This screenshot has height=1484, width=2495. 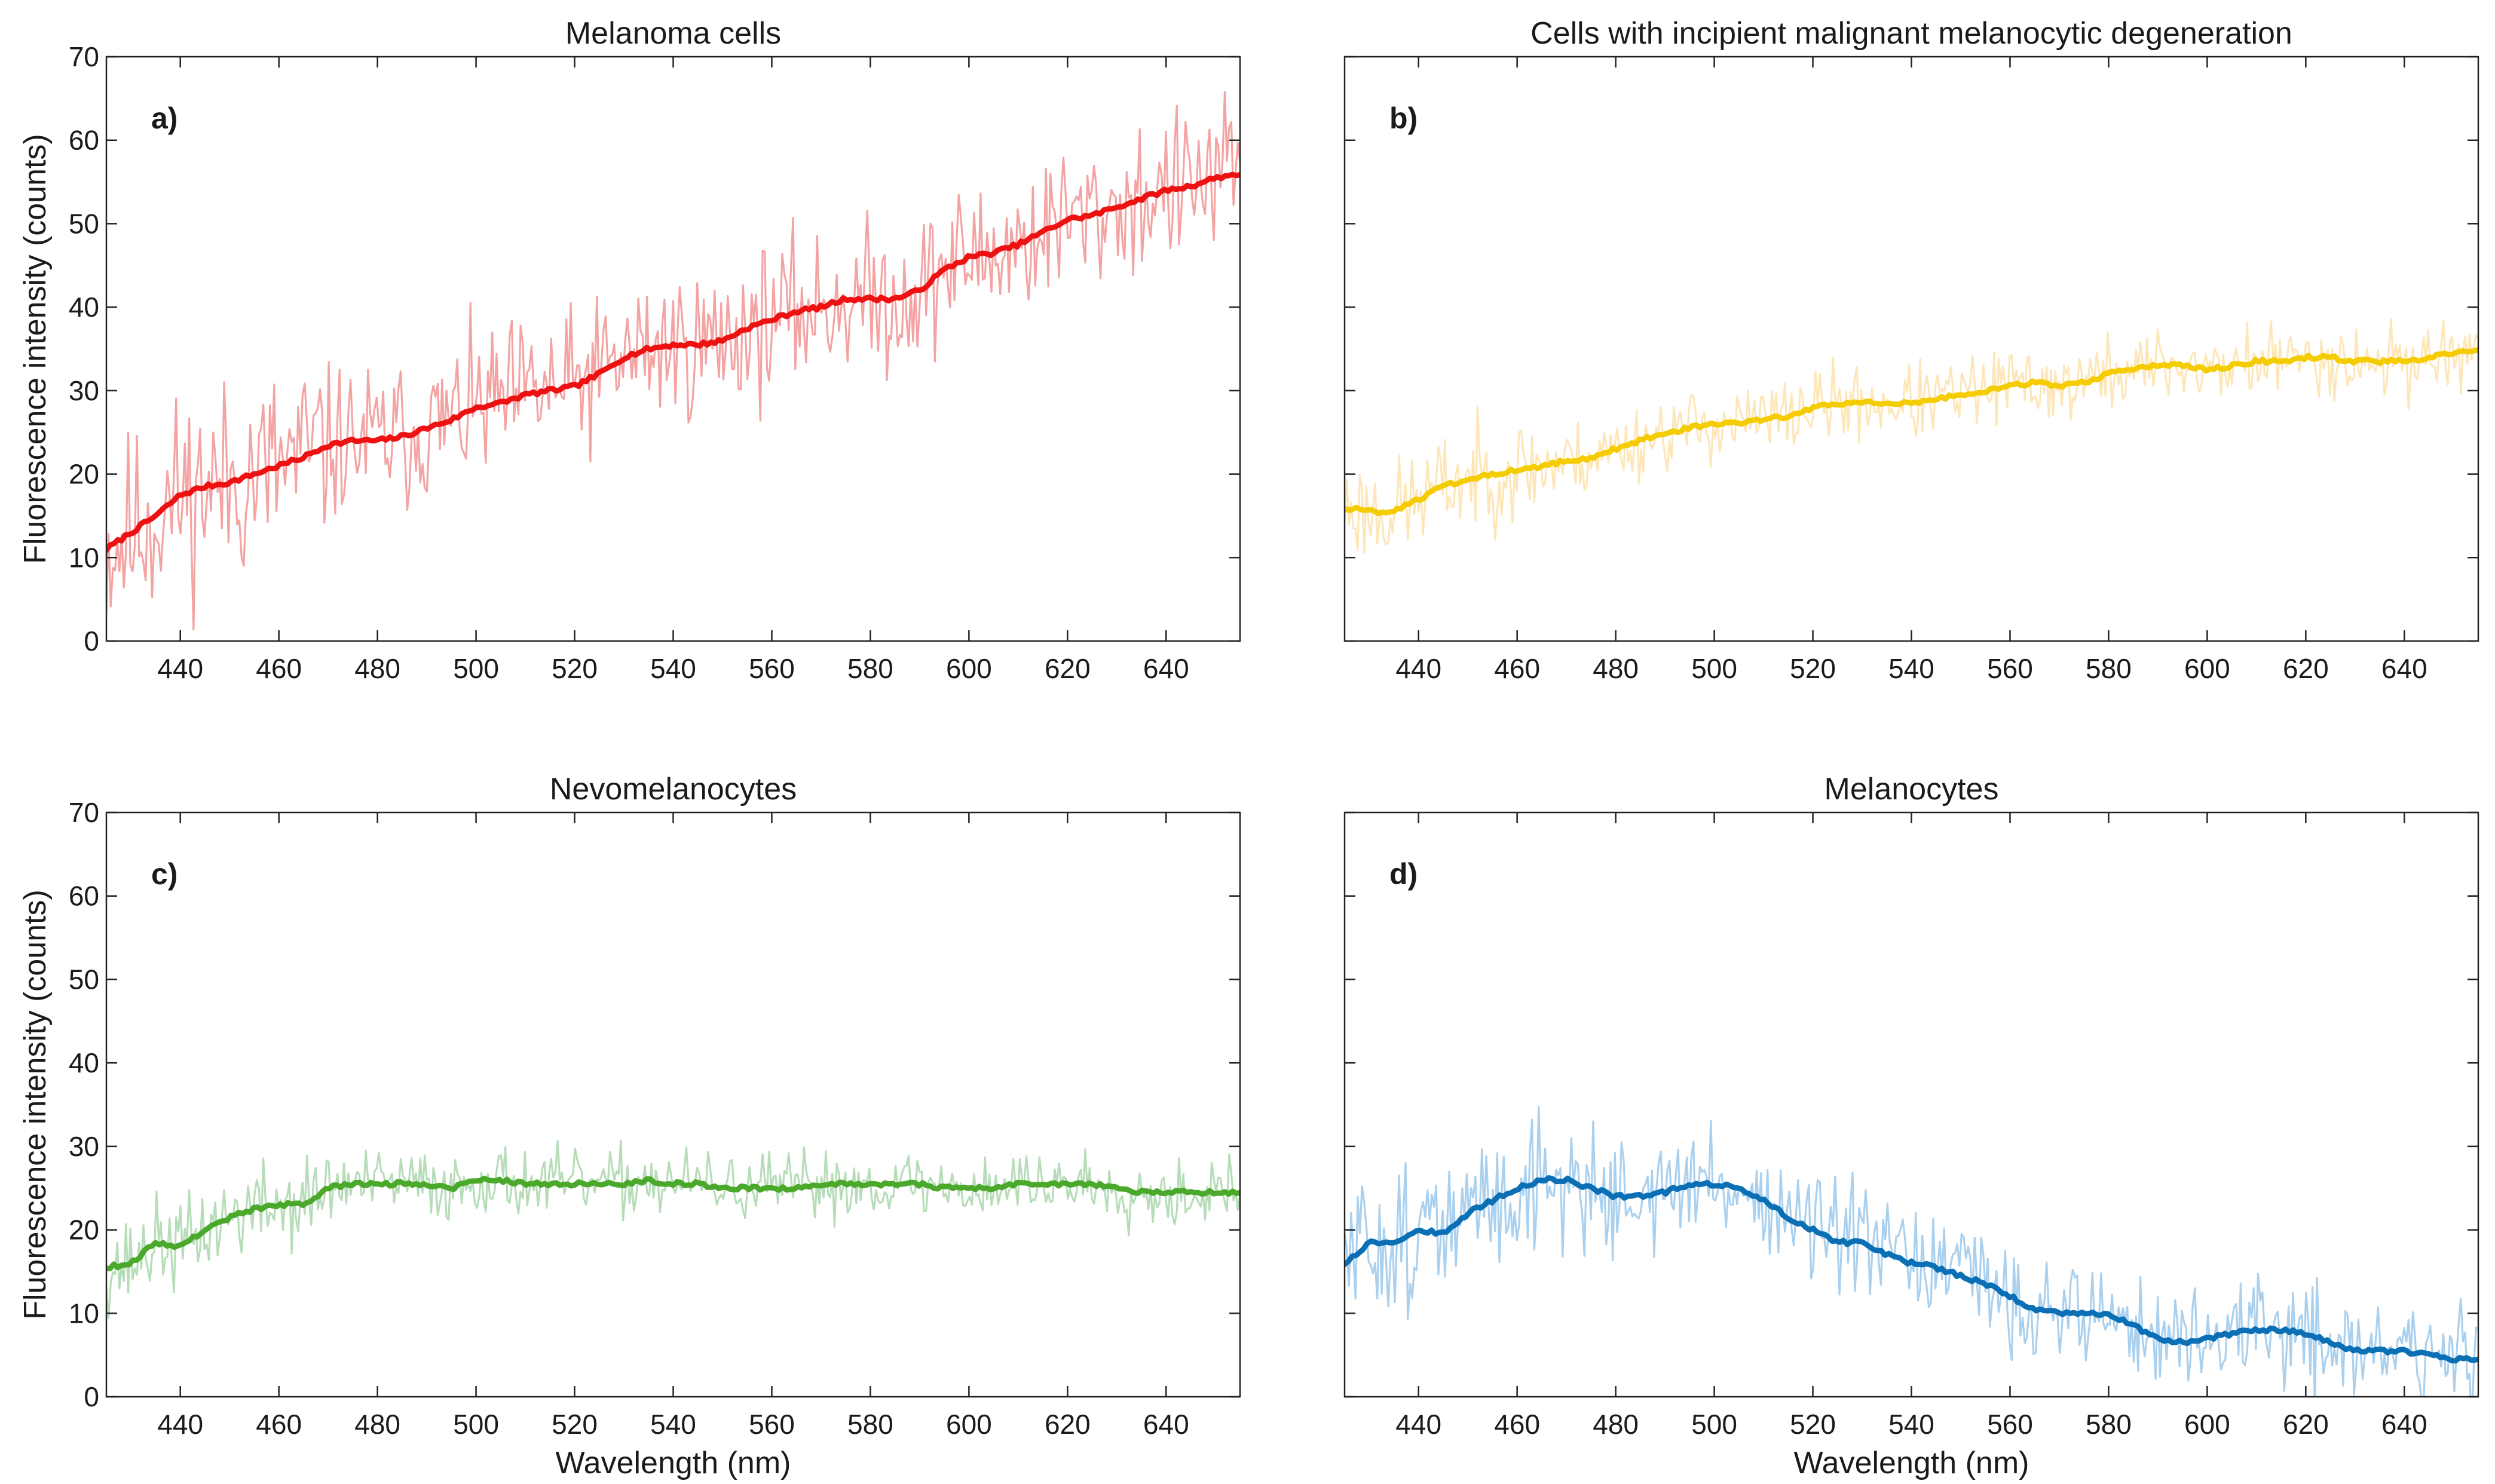 What do you see at coordinates (1403, 874) in the screenshot?
I see `panel-label: d)` at bounding box center [1403, 874].